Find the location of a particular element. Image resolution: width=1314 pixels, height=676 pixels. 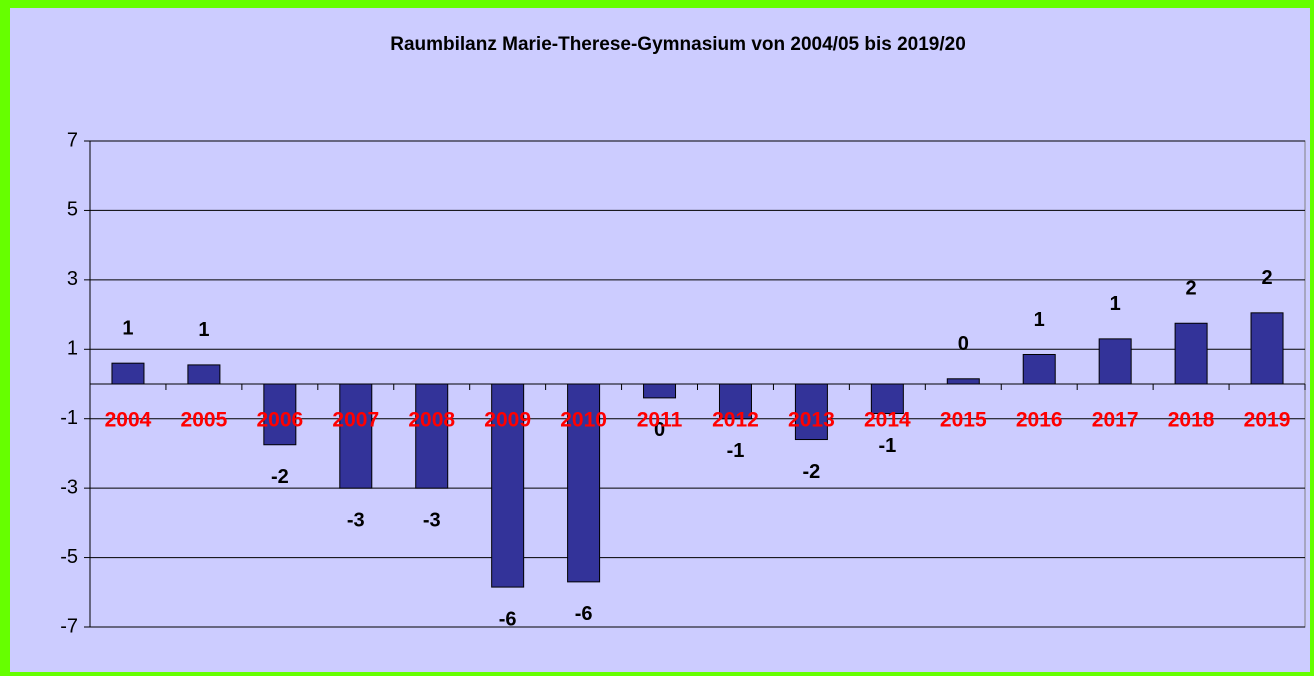

x-tick-label: 2007 is located at coordinates (355, 420).